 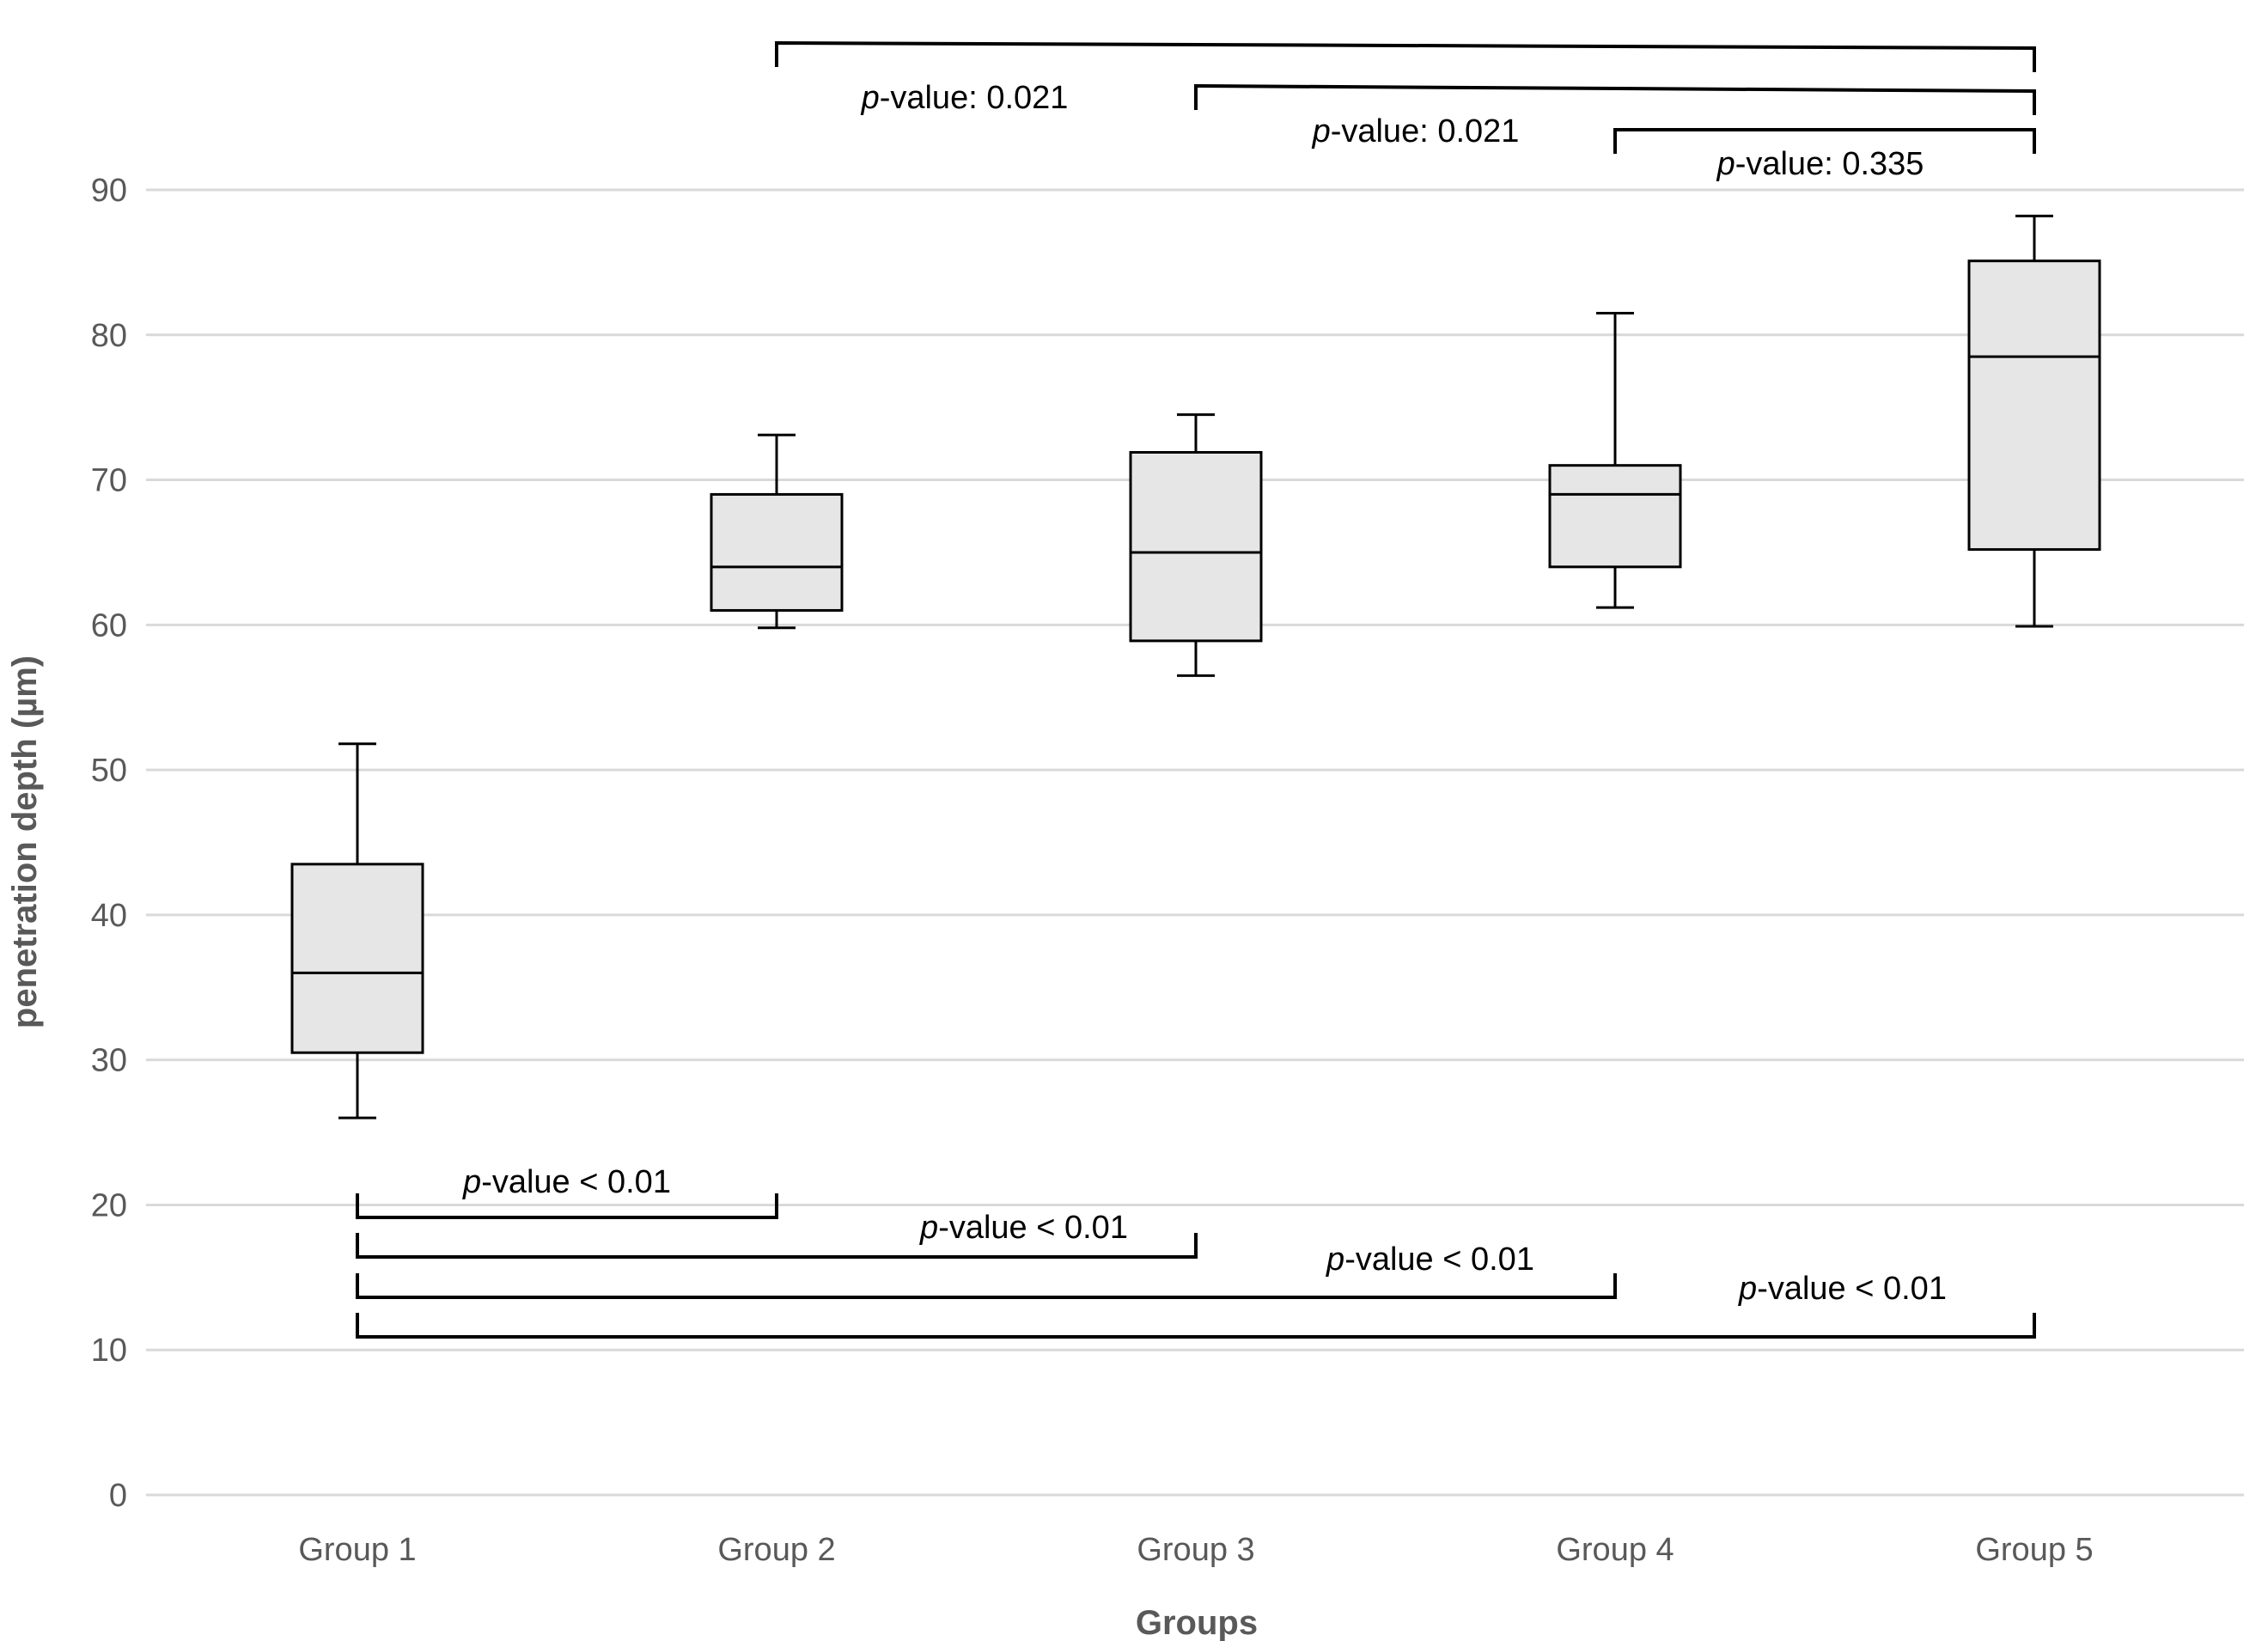 I want to click on y-tick-label: 50, so click(x=109, y=771).